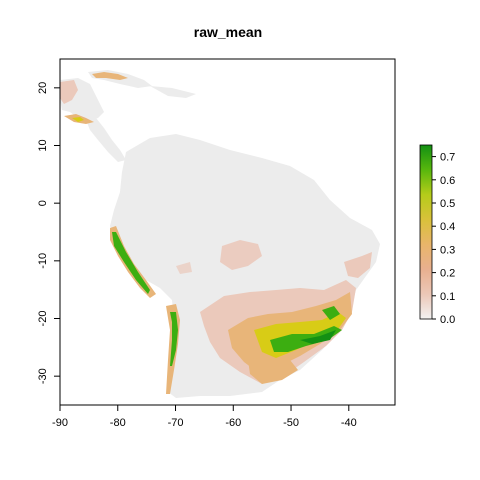 The height and width of the screenshot is (480, 480). What do you see at coordinates (43, 88) in the screenshot?
I see `y-tick-label: 20` at bounding box center [43, 88].